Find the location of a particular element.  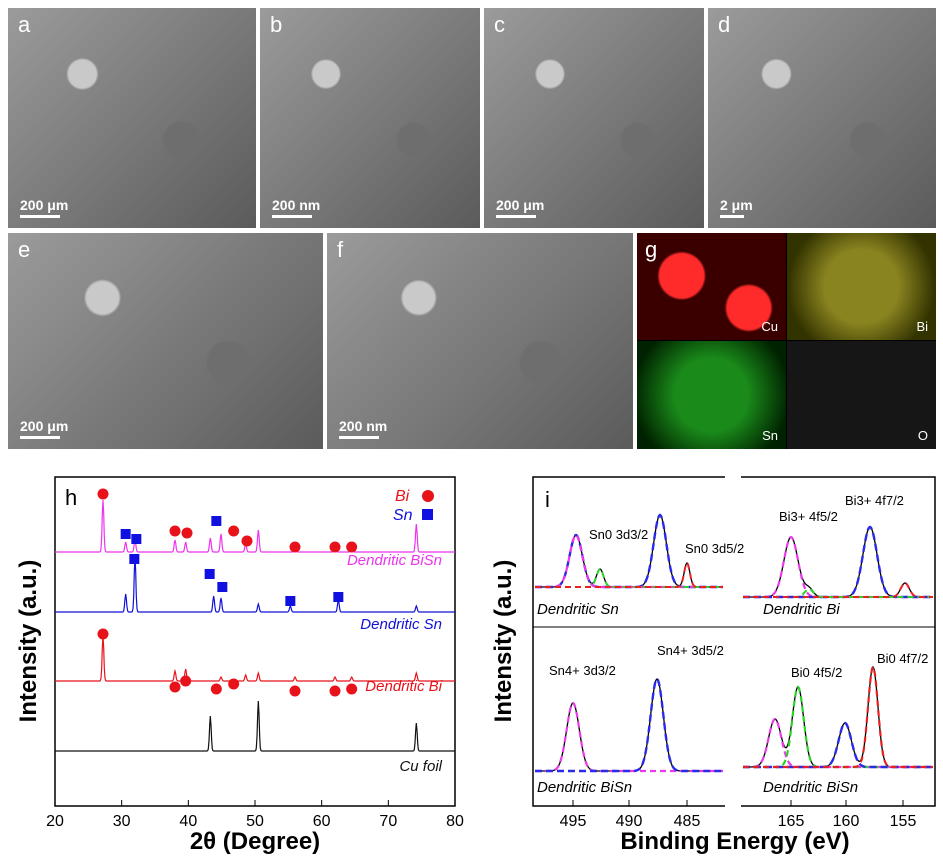

sem-panel-b: b 200 nm is located at coordinates (370, 118).